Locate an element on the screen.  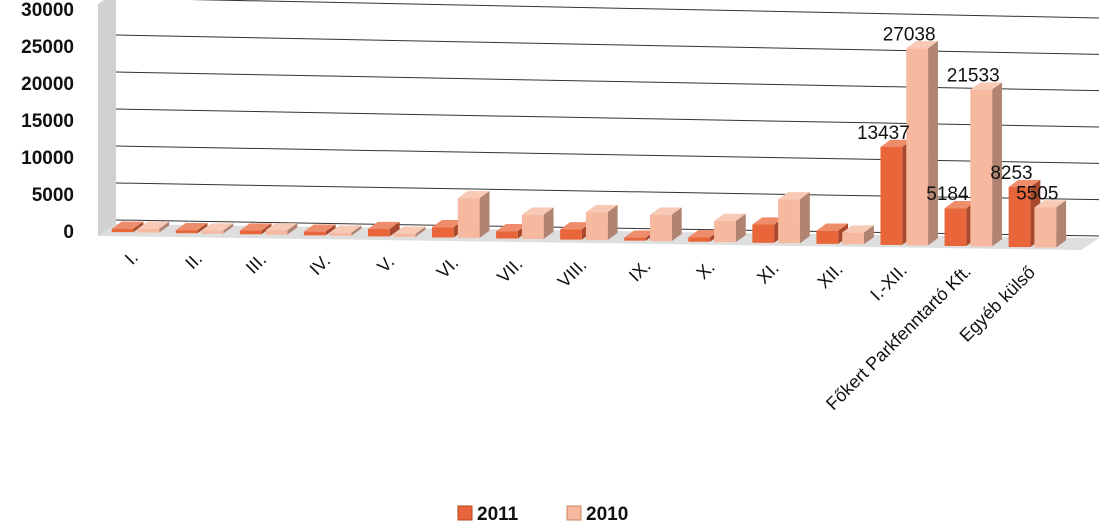
y-tick-label: 5000 is located at coordinates (53, 195).